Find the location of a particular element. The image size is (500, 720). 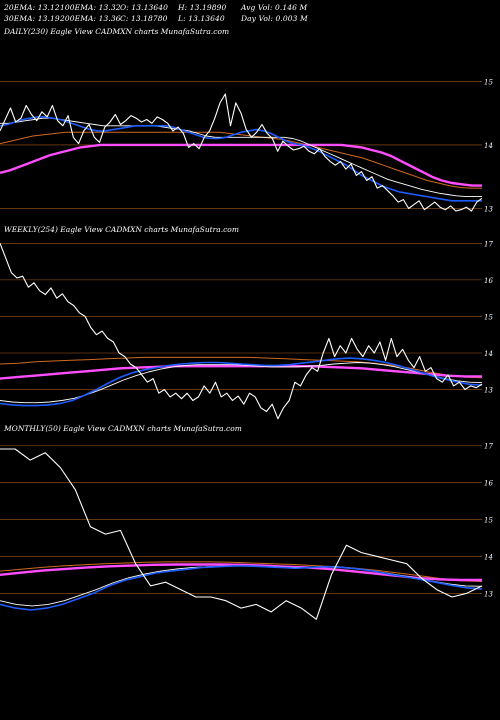

ema100-readout: 100EMA: 13.32 is located at coordinates (90, 7).